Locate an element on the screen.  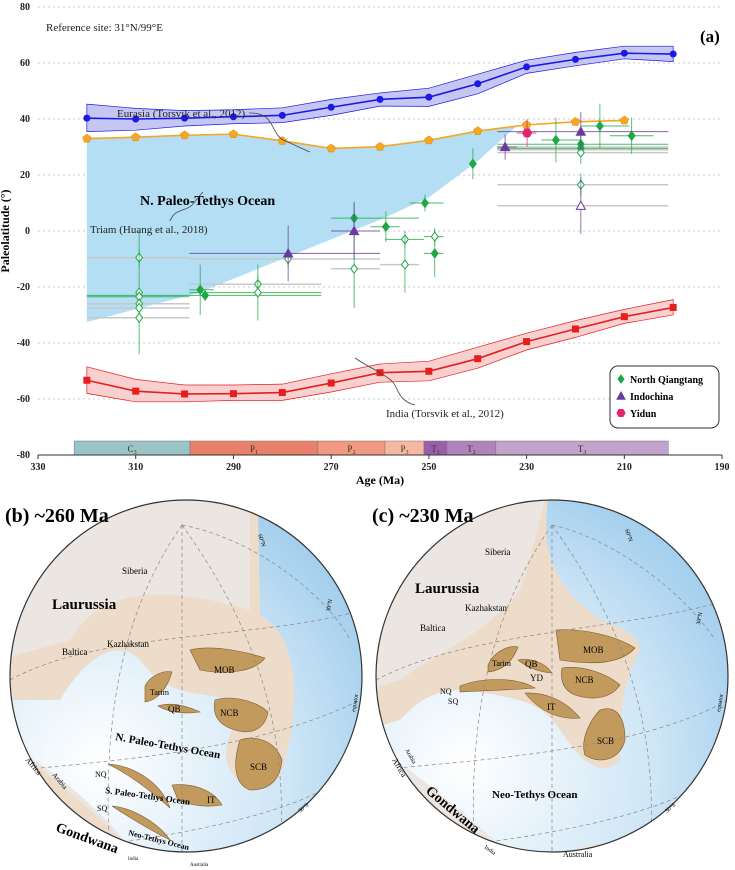
label-qb-c: QB is located at coordinates (531, 664).